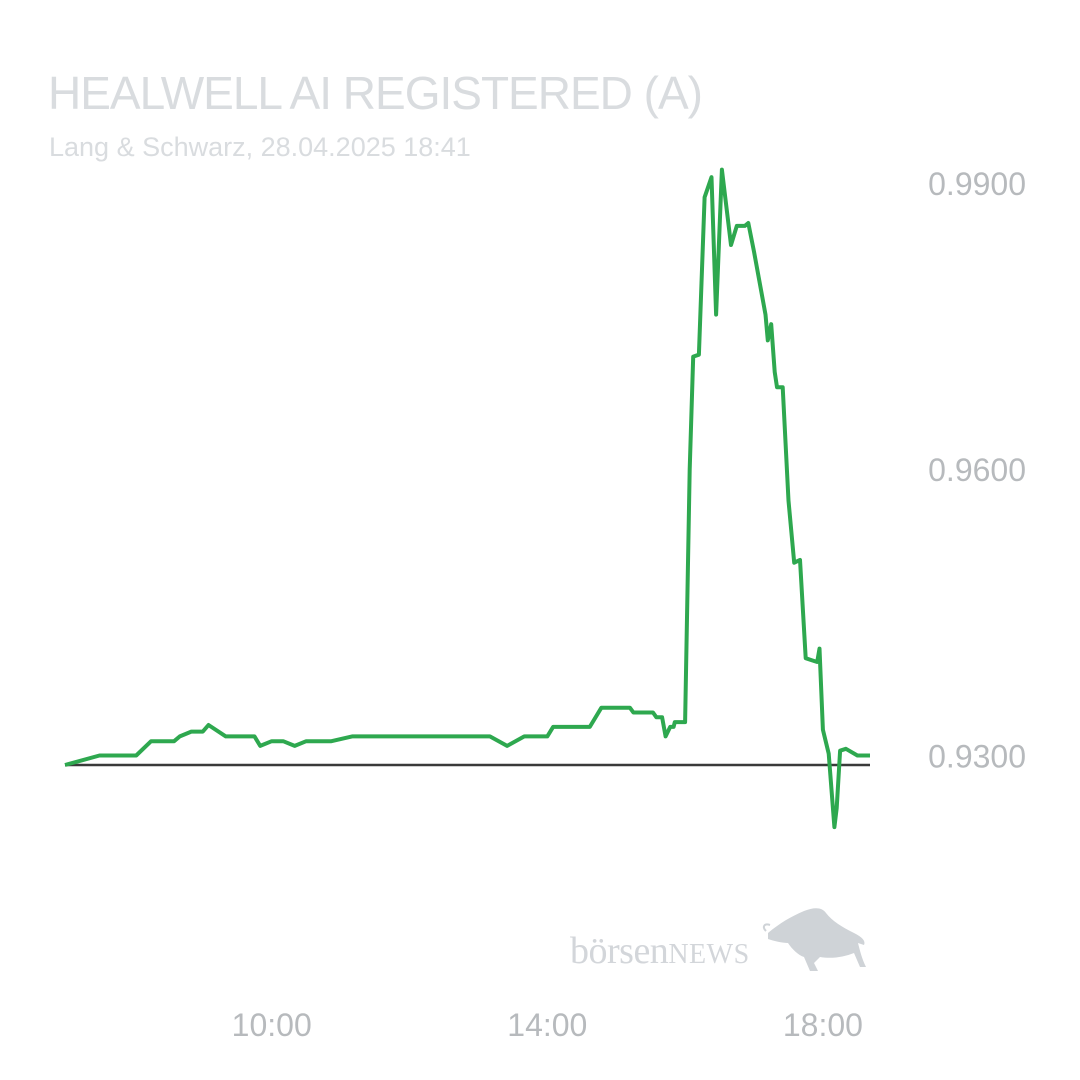 The width and height of the screenshot is (1080, 1080). I want to click on y-axis-ticks: 0.9900 0.9600 0.9300, so click(977, 470).